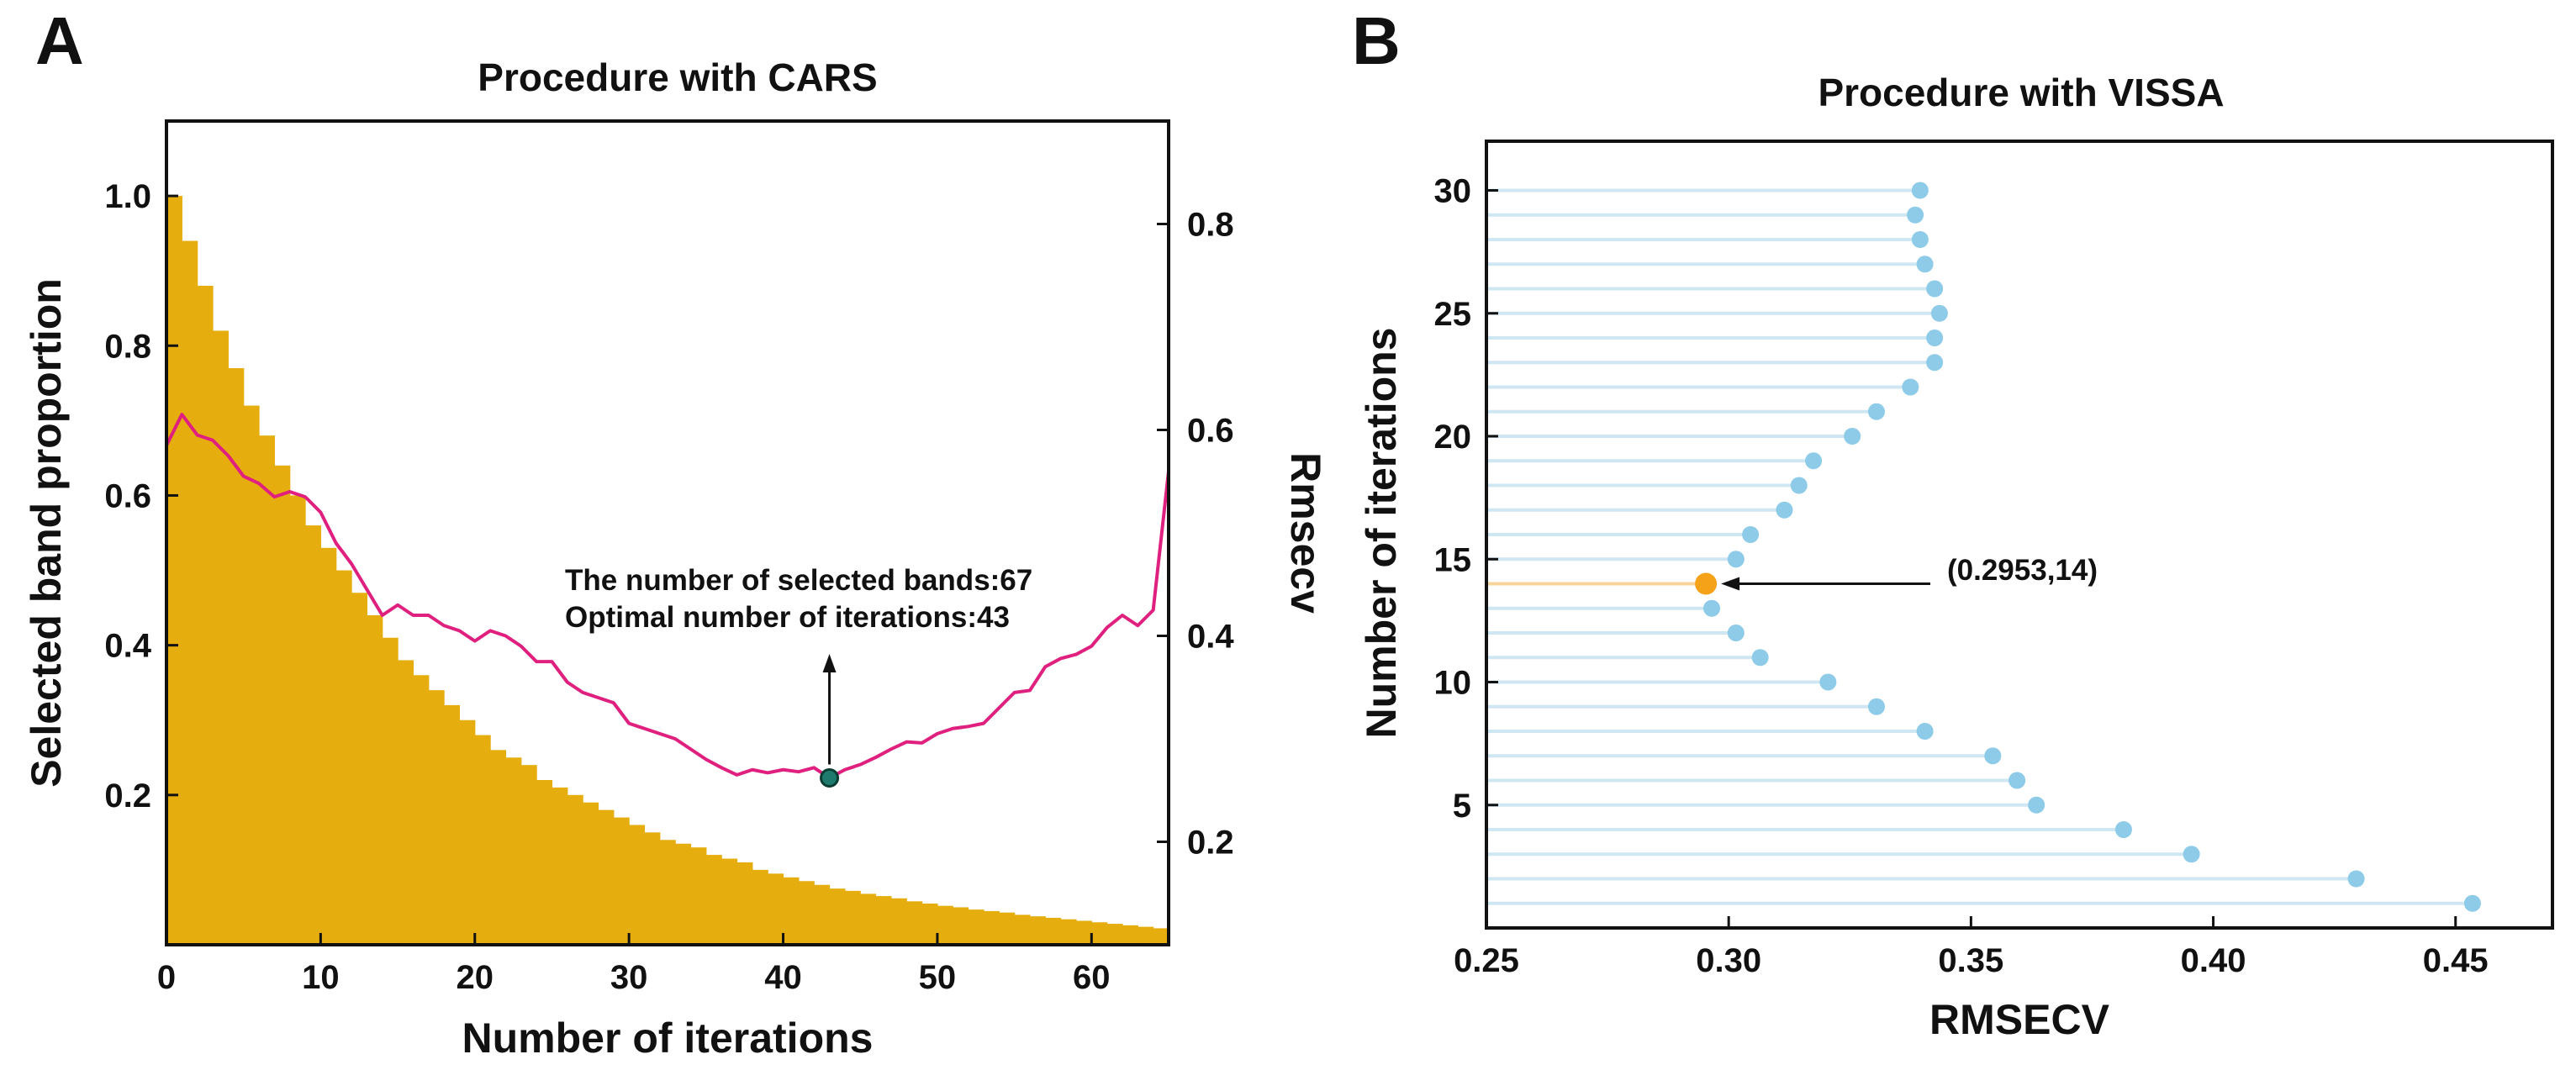 The width and height of the screenshot is (2576, 1070). I want to click on y-tick-label: 1.0, so click(127, 197).